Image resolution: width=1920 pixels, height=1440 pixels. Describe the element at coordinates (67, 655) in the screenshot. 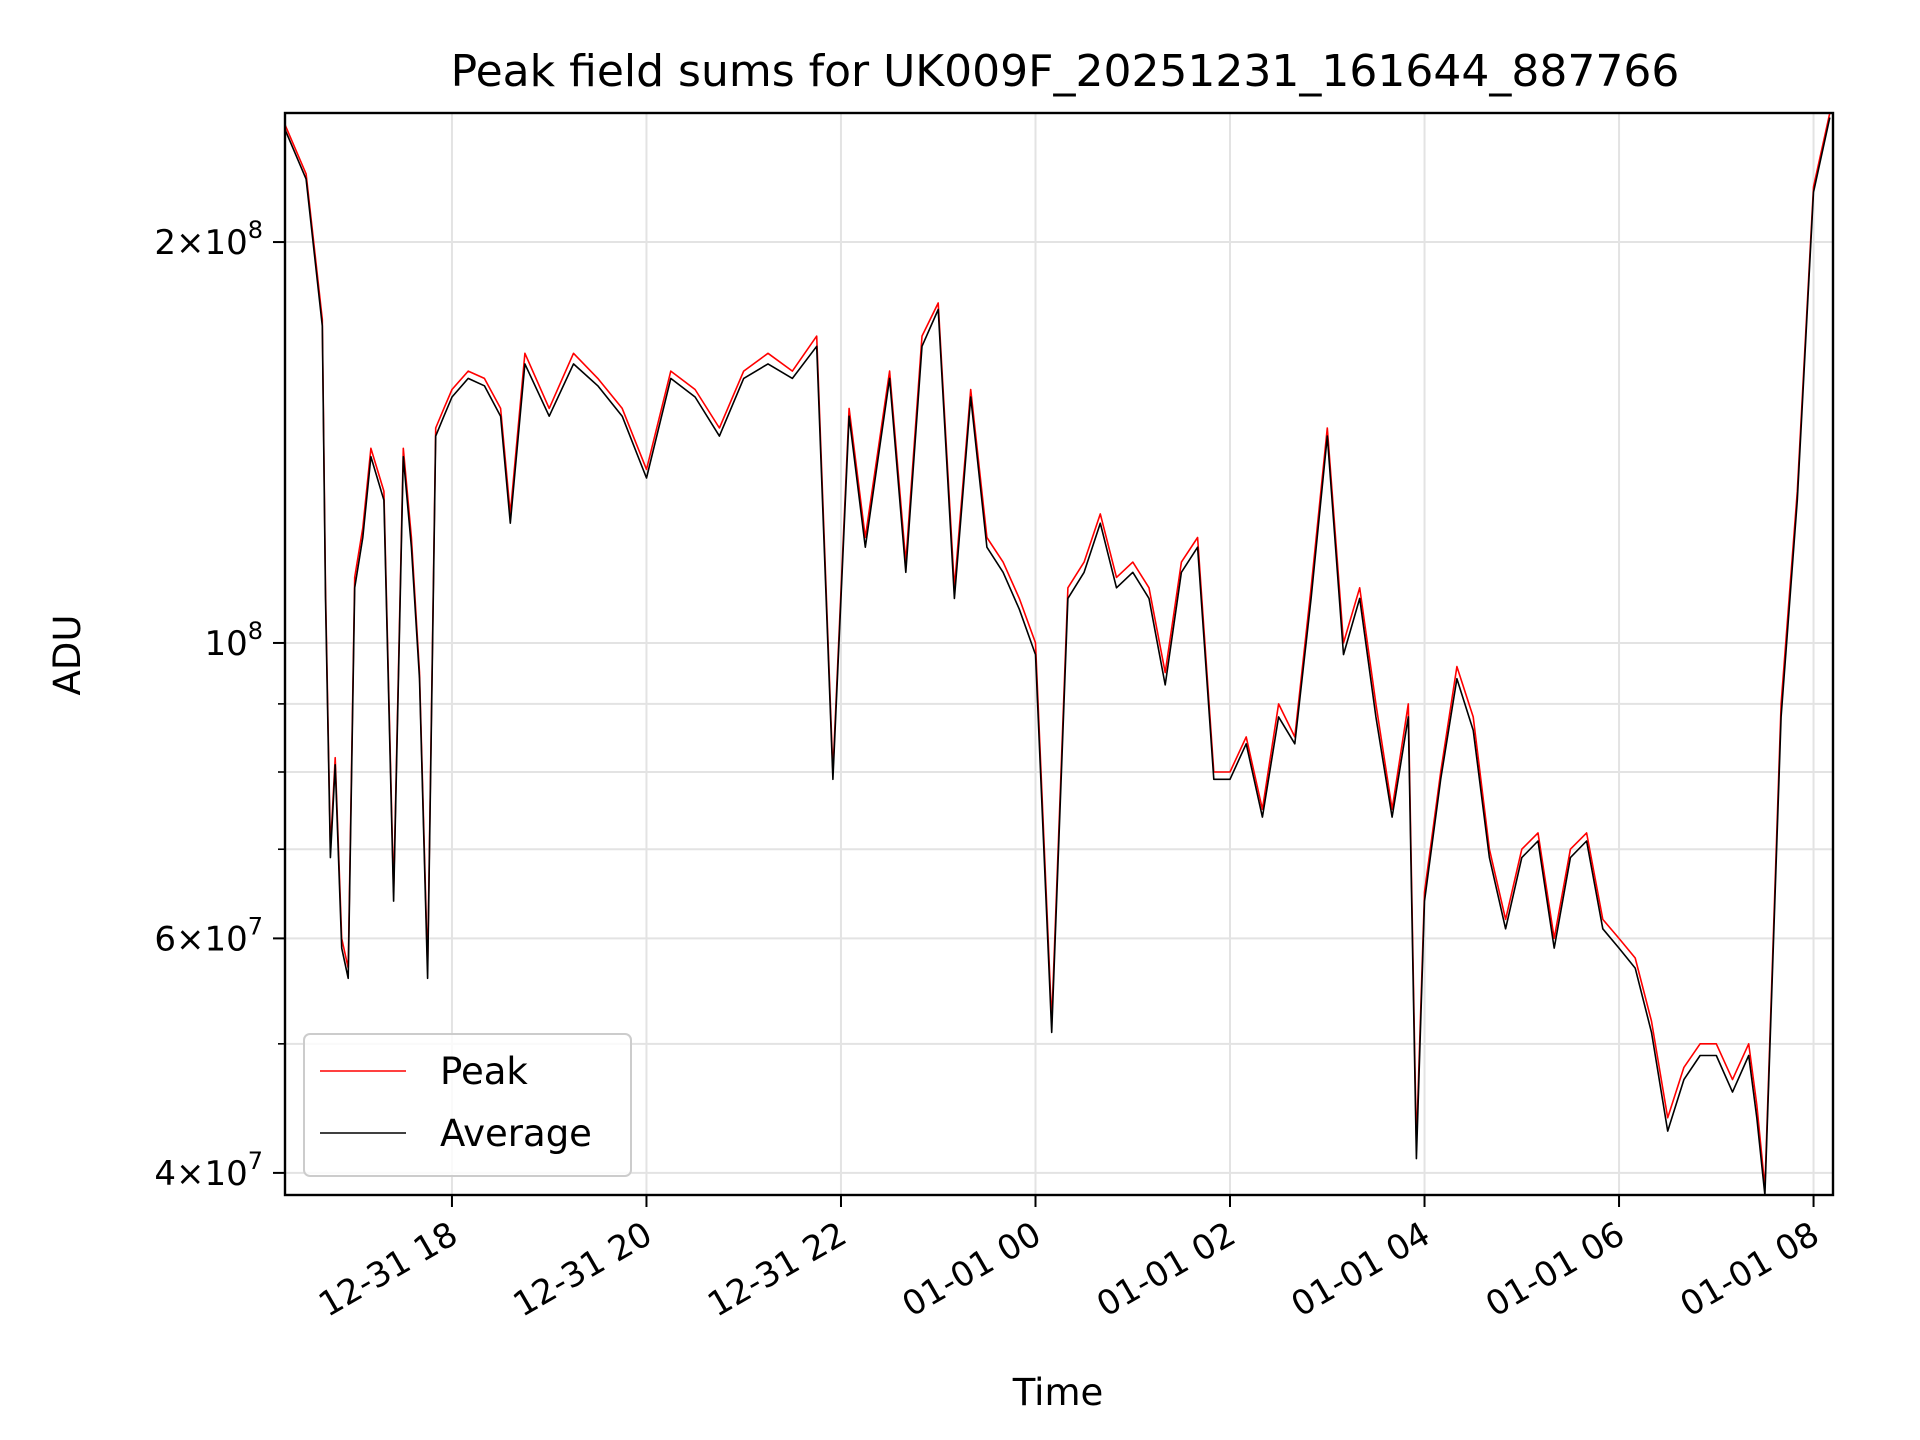

I see `y-axis-label: ADU` at that location.